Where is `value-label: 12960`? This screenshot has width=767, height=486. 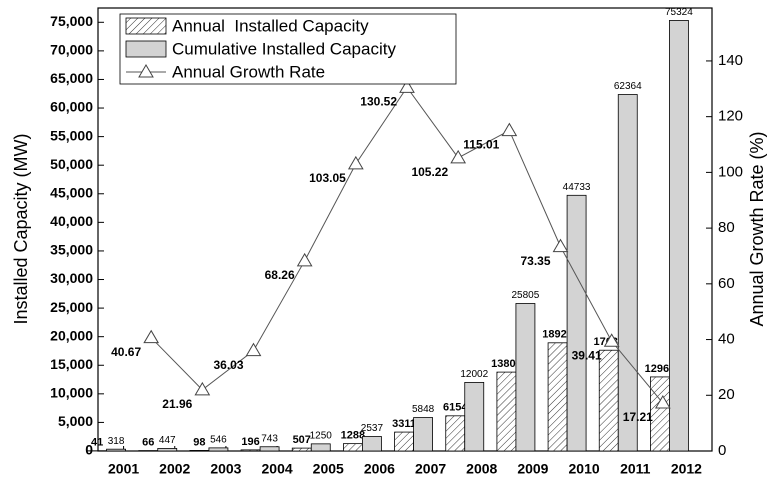
value-label: 12960 is located at coordinates (660, 369).